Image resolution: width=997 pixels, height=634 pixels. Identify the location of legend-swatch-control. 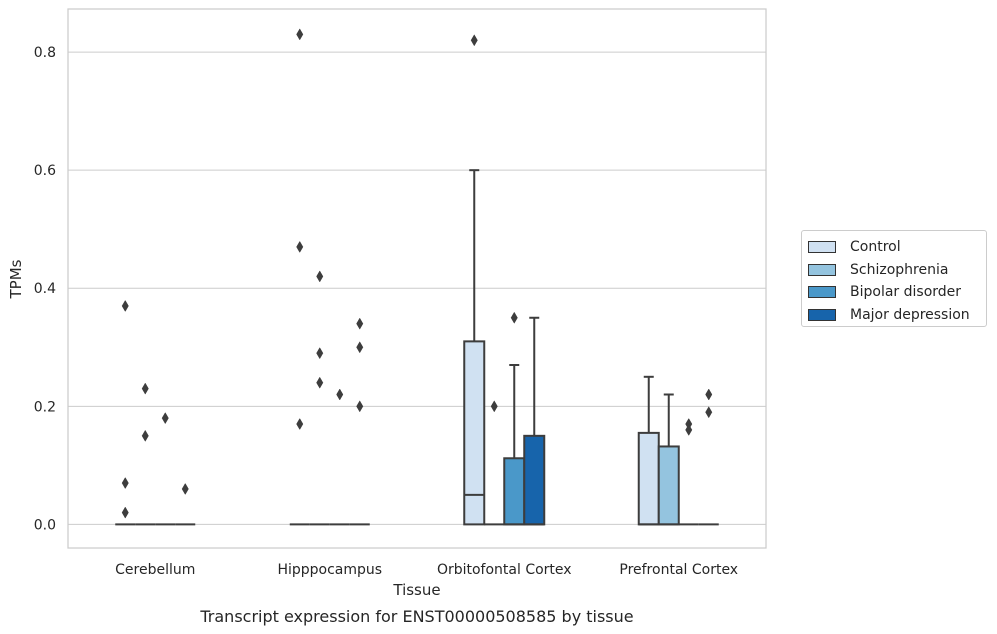
(822, 247).